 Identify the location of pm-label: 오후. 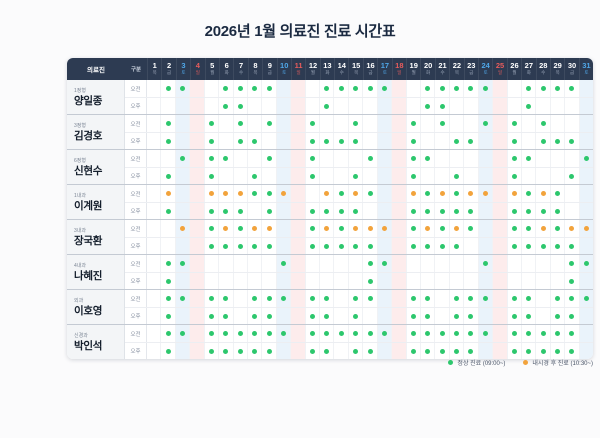
(136, 211).